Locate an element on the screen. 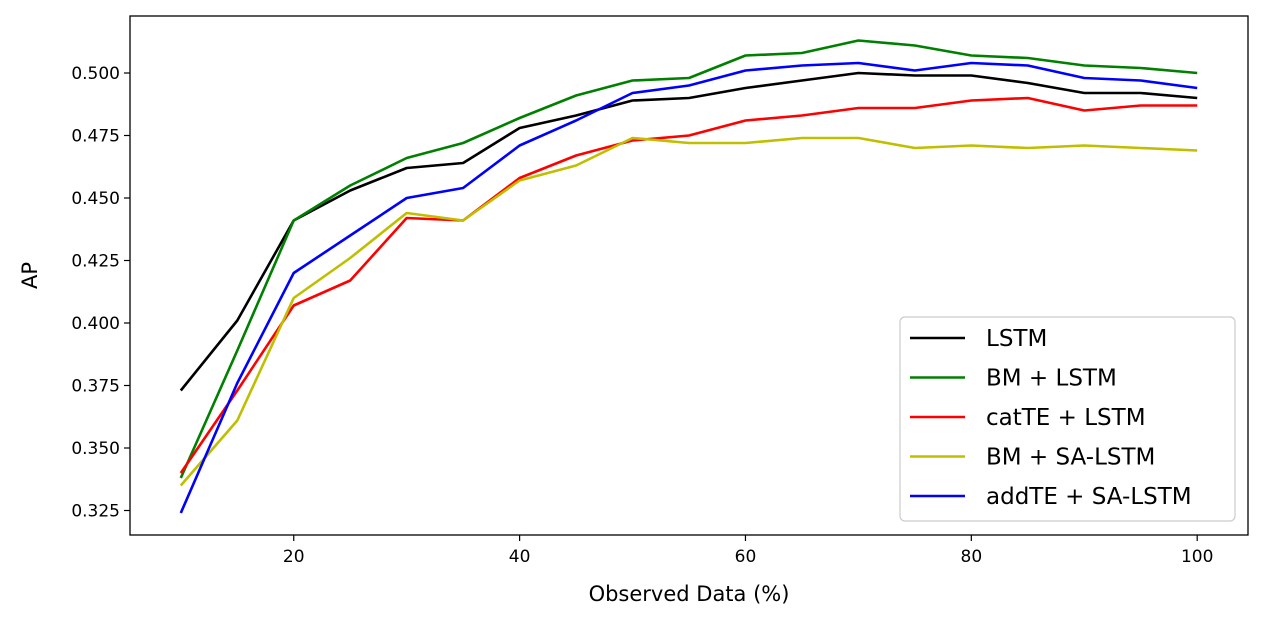  legend-label-1: BM + LSTM is located at coordinates (1051, 379).